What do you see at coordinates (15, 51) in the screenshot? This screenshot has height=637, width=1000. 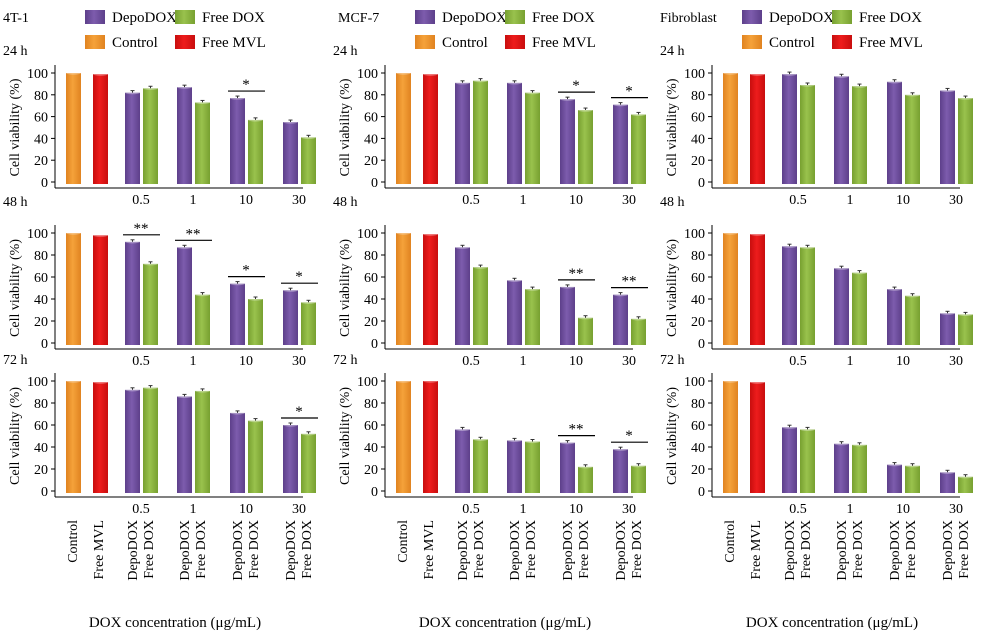 I see `time-label: 24 h` at bounding box center [15, 51].